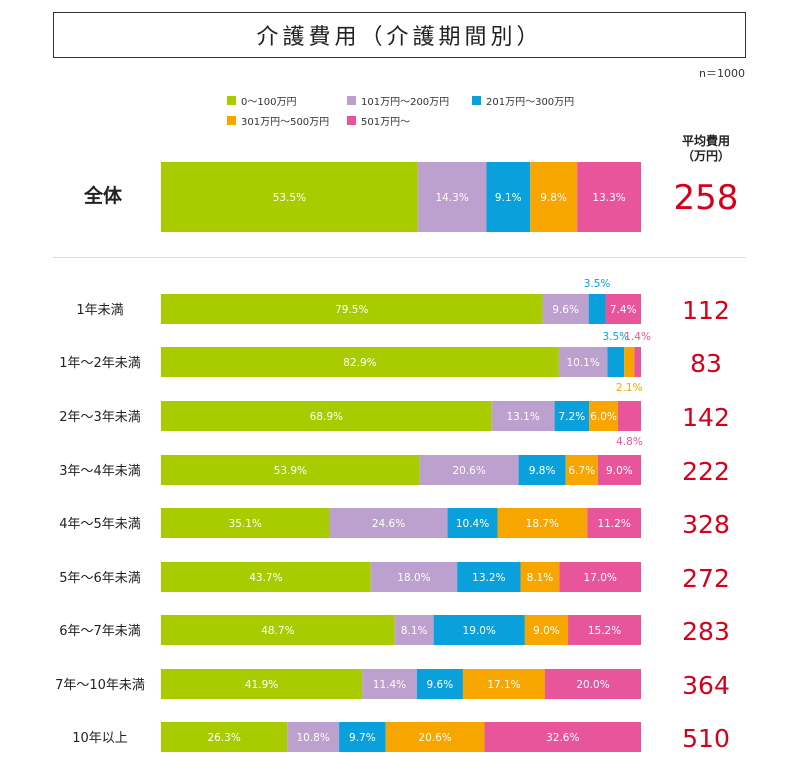 This screenshot has width=800, height=777. I want to click on data-label: 7.4%, so click(623, 310).